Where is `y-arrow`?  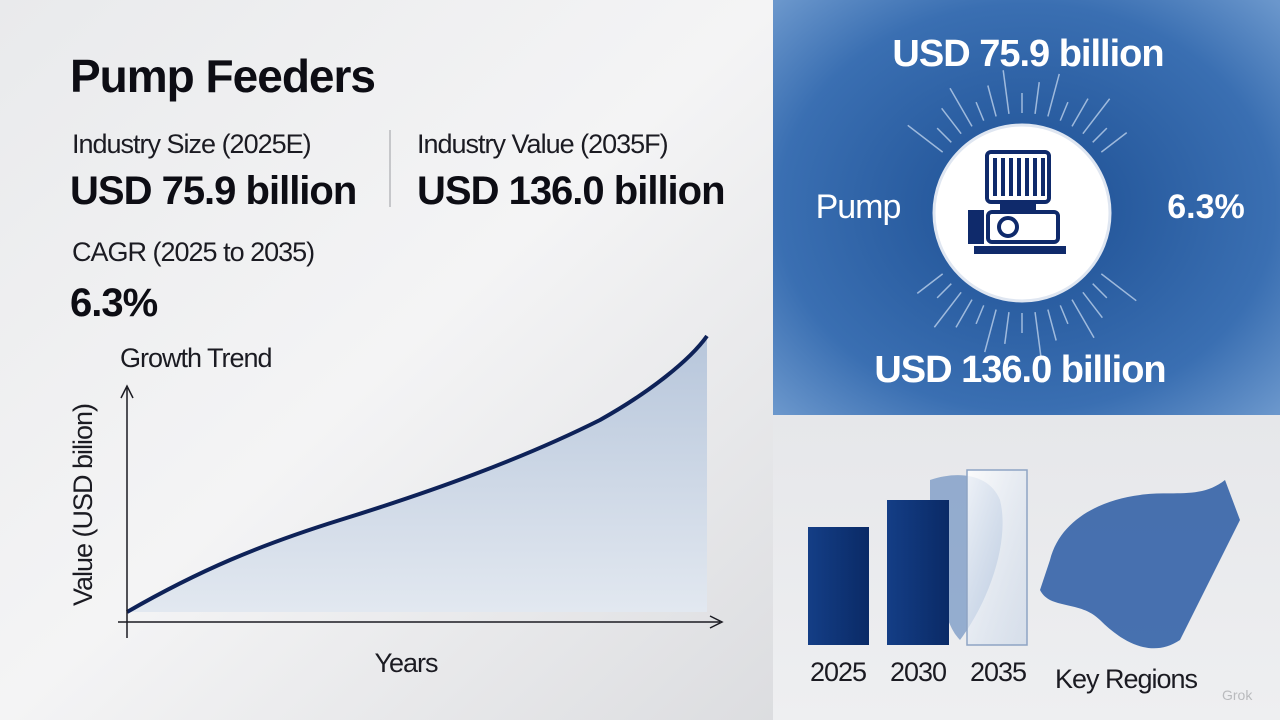
y-arrow is located at coordinates (127, 391).